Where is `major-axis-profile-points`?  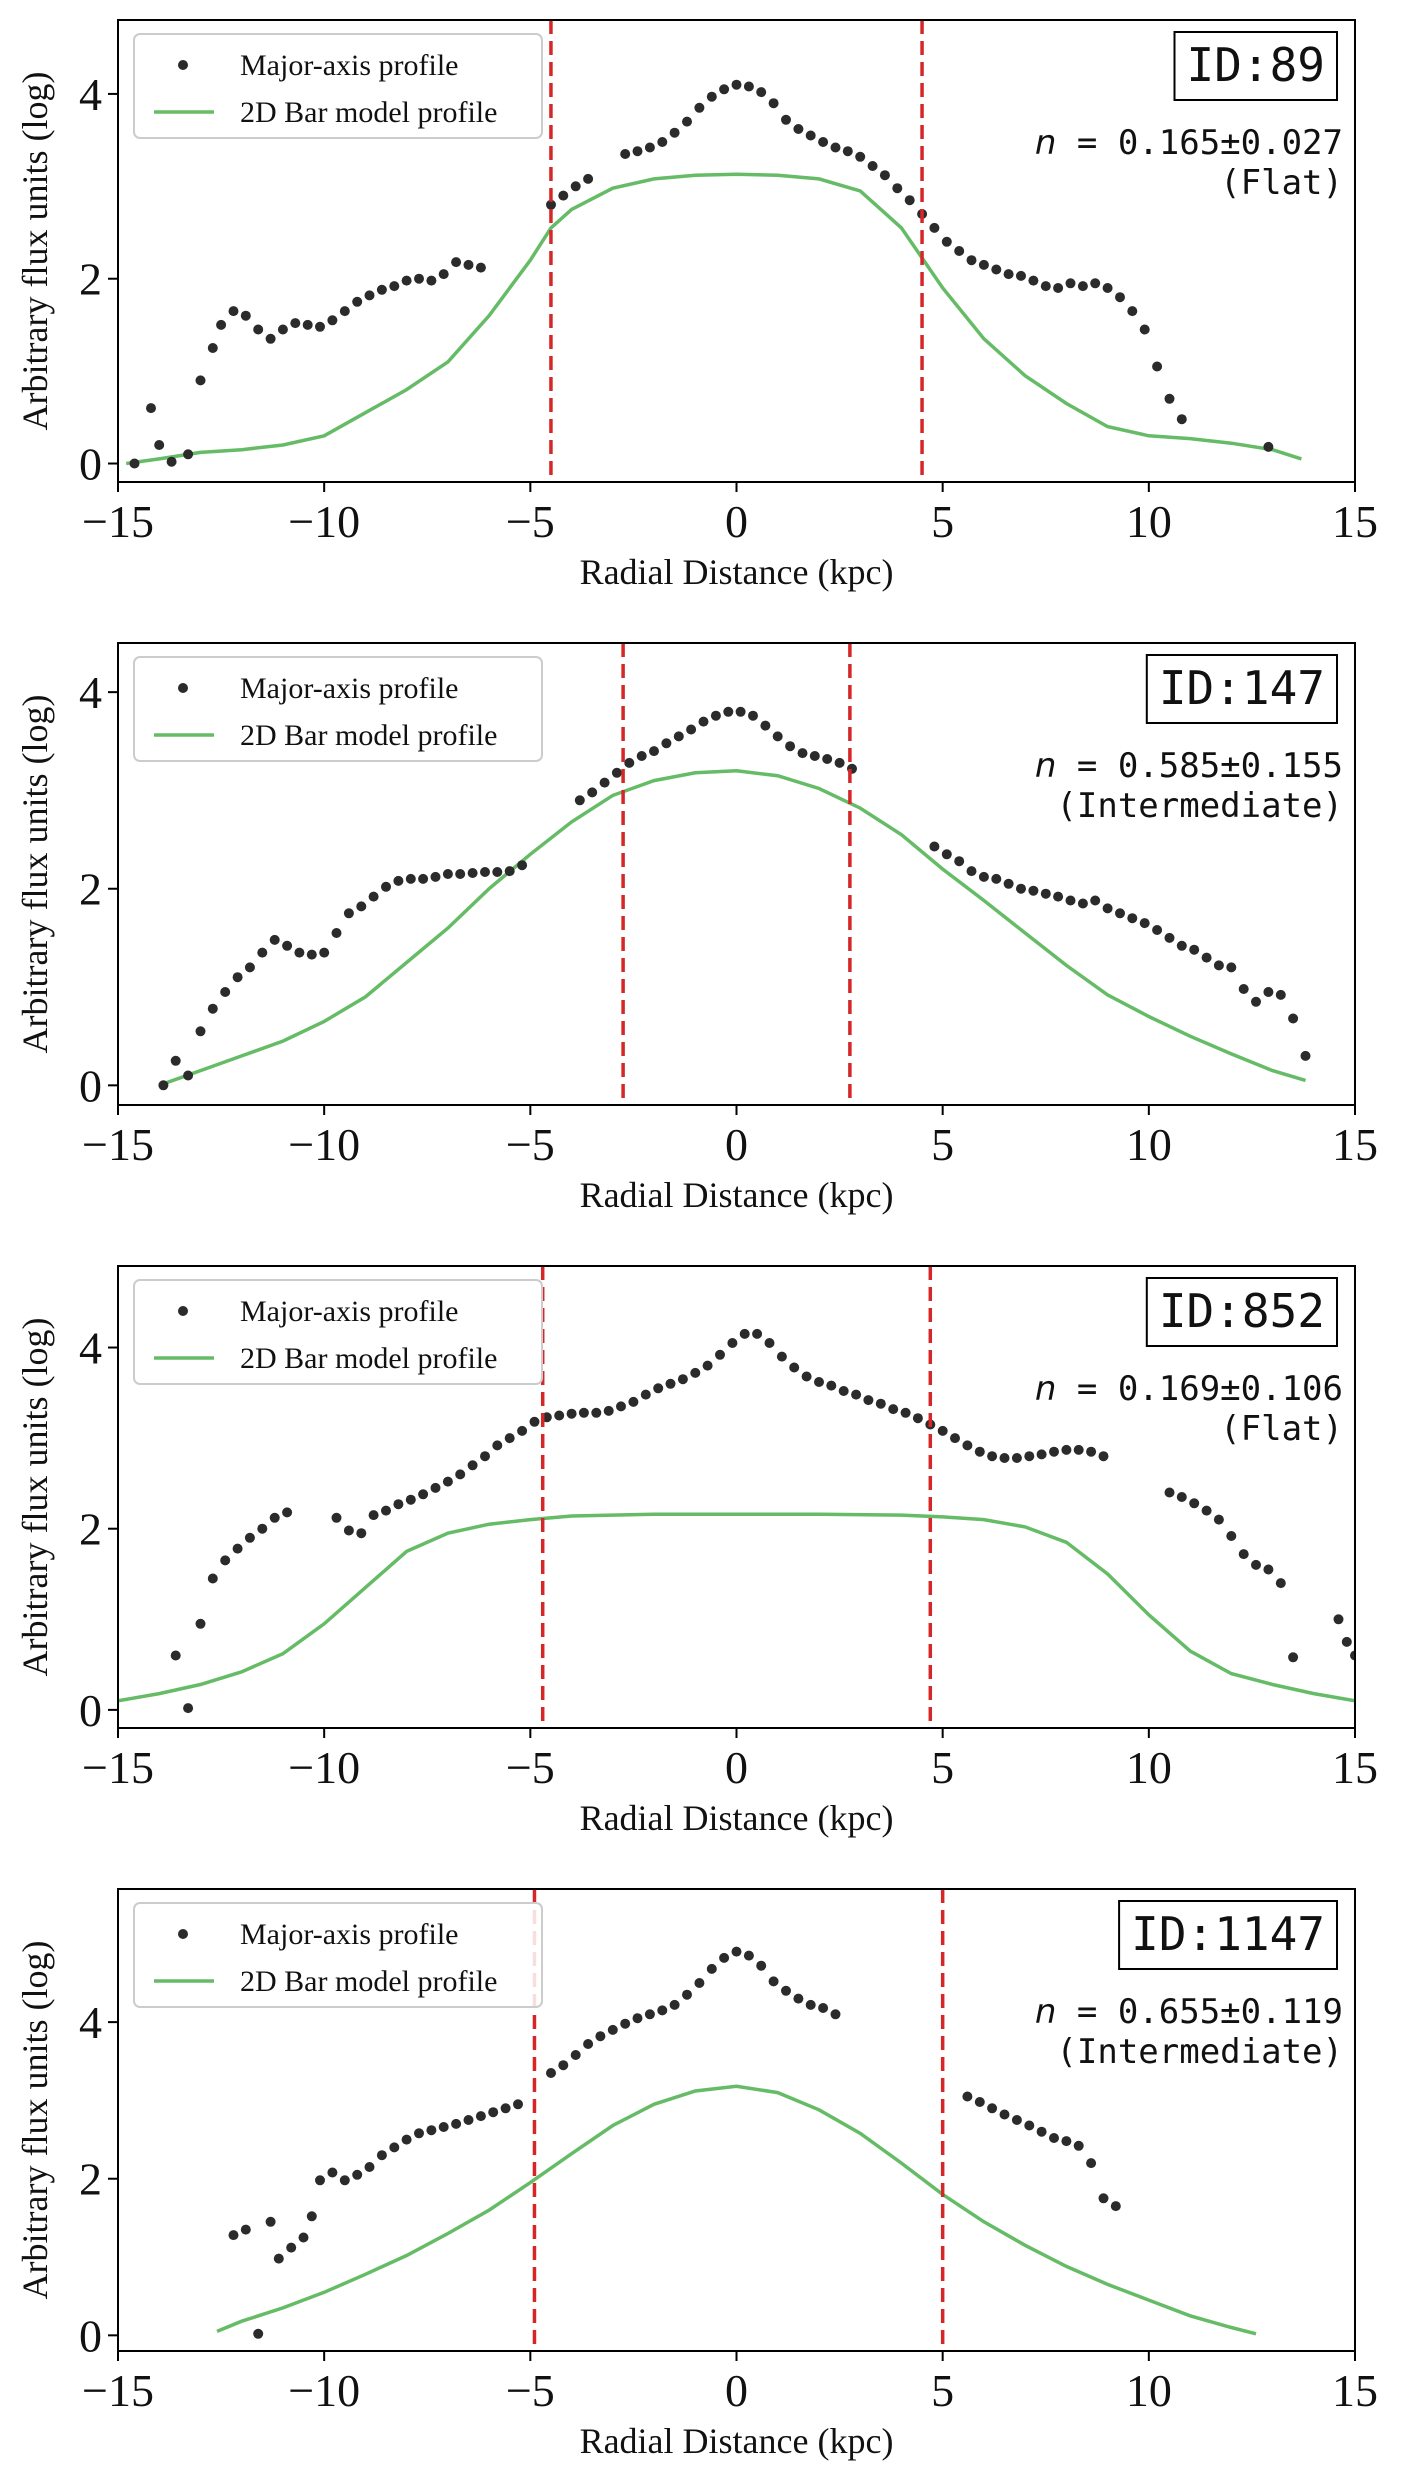
major-axis-profile-points is located at coordinates (701, 274).